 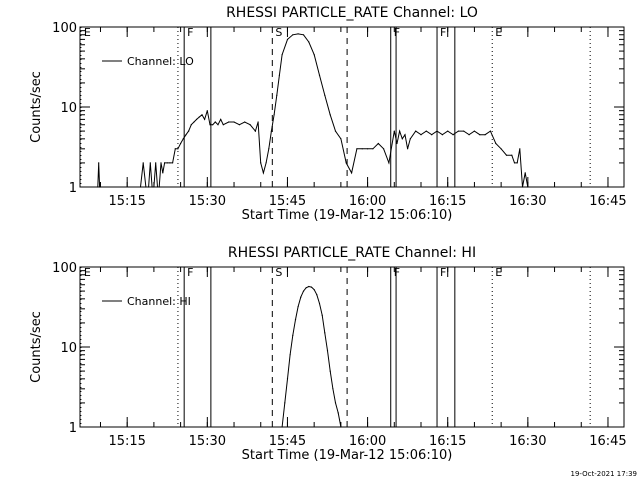 I want to click on y-tick-label: 1, so click(x=73, y=428).